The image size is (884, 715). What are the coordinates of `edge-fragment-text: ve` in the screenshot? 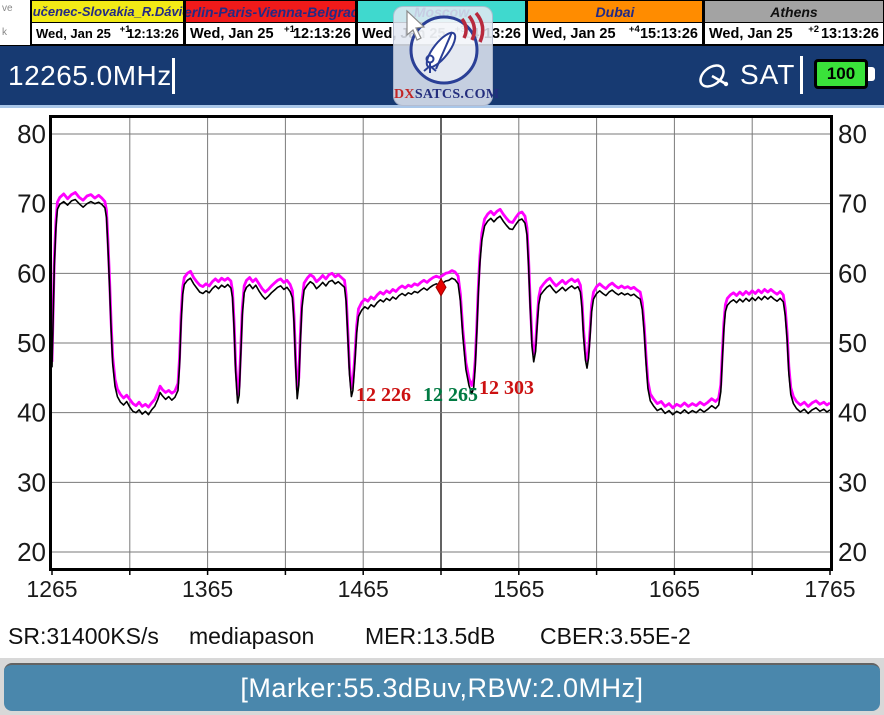 It's located at (7, 8).